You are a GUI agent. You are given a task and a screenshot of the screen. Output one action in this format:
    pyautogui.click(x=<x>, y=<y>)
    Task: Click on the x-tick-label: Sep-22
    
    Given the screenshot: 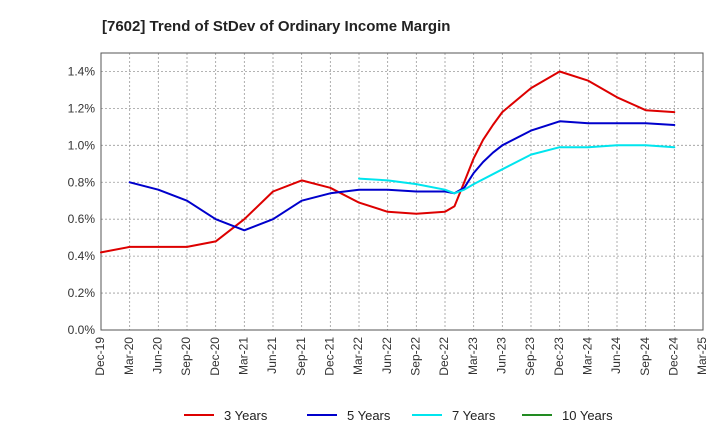 What is the action you would take?
    pyautogui.click(x=416, y=356)
    